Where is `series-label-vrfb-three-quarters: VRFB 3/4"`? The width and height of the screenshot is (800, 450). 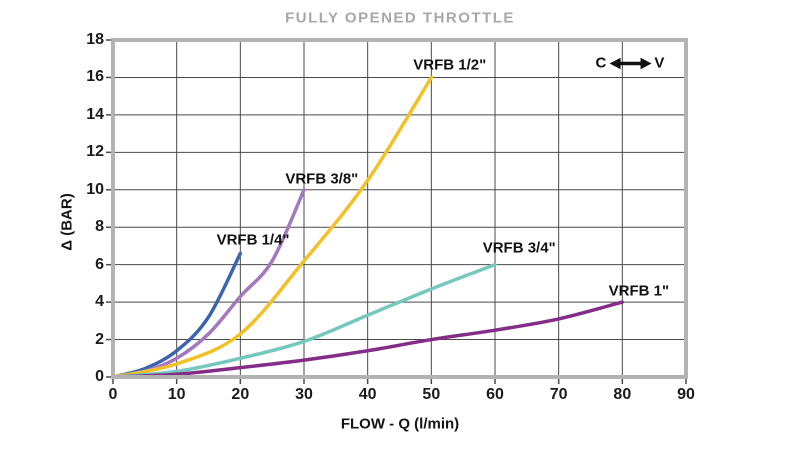 series-label-vrfb-three-quarters: VRFB 3/4" is located at coordinates (519, 248).